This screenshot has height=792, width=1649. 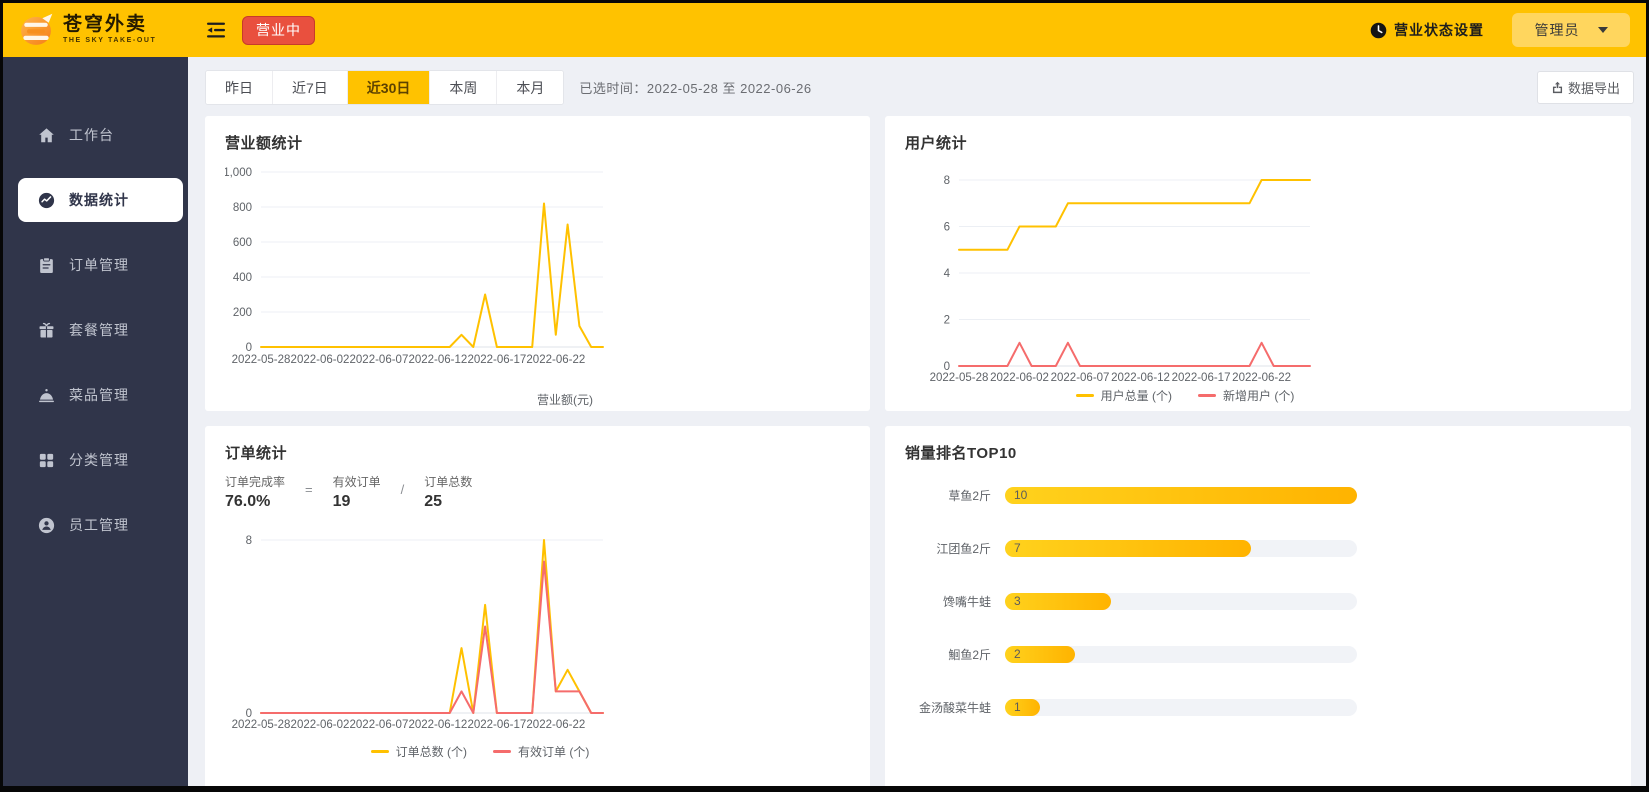 I want to click on export-button: 数据导出, so click(x=1585, y=87).